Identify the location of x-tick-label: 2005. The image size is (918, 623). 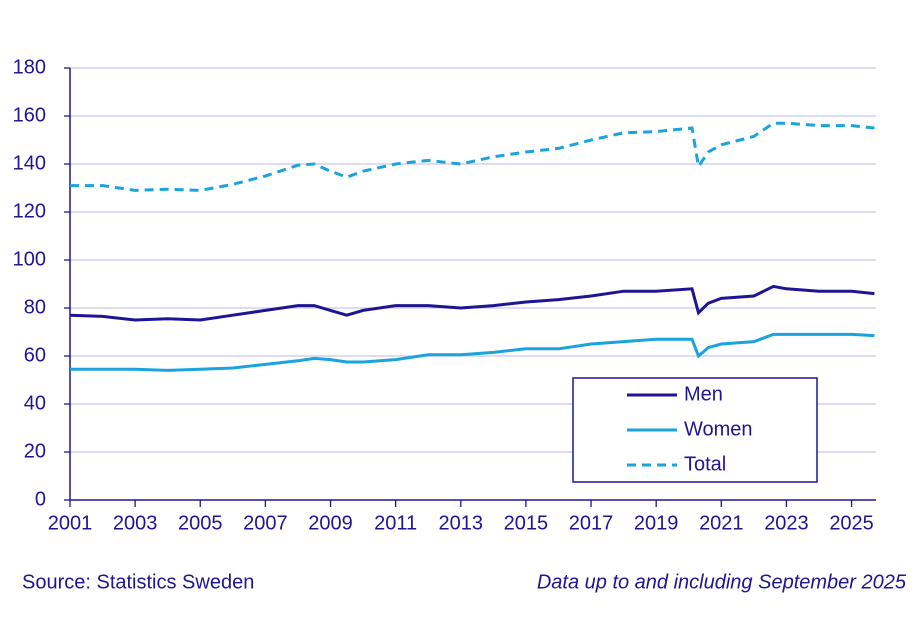
(200, 523).